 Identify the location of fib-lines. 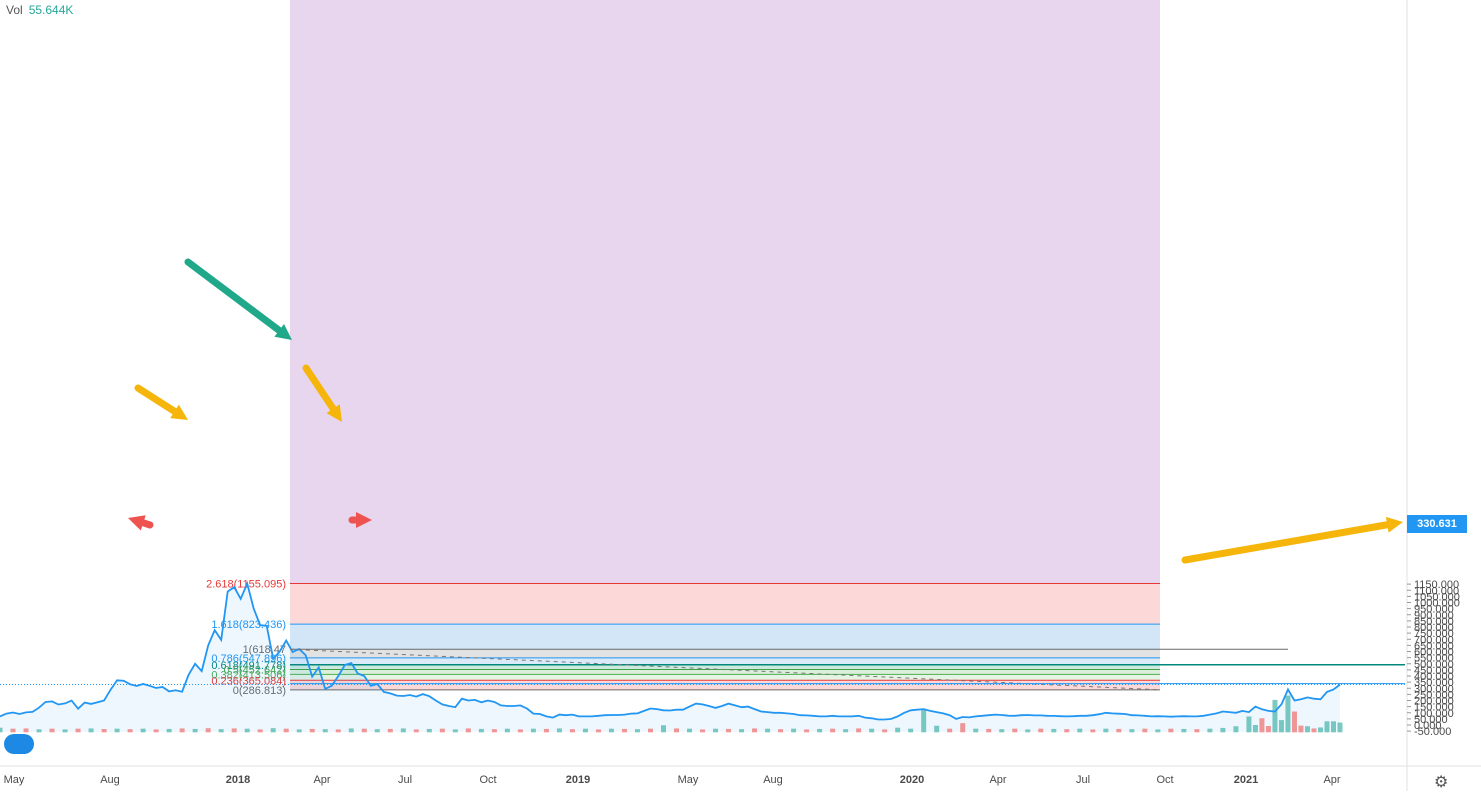
(847, 637).